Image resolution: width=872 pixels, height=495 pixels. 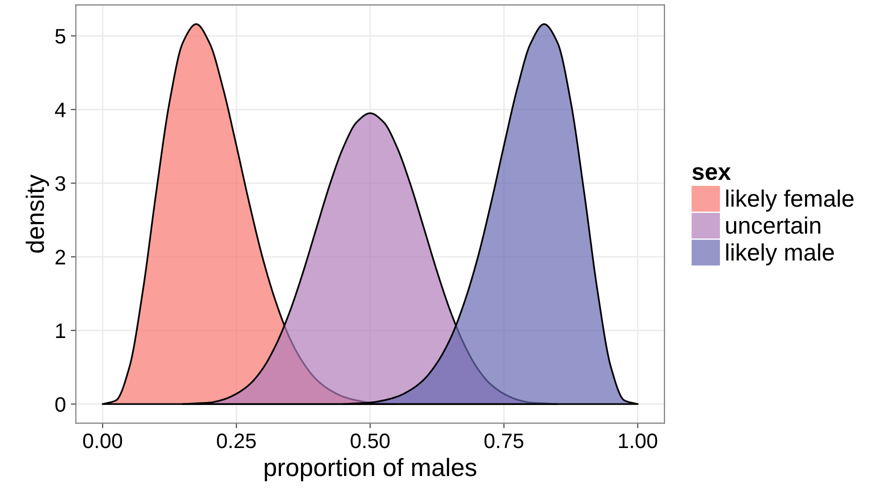 What do you see at coordinates (60, 110) in the screenshot?
I see `y-tick-label: 4` at bounding box center [60, 110].